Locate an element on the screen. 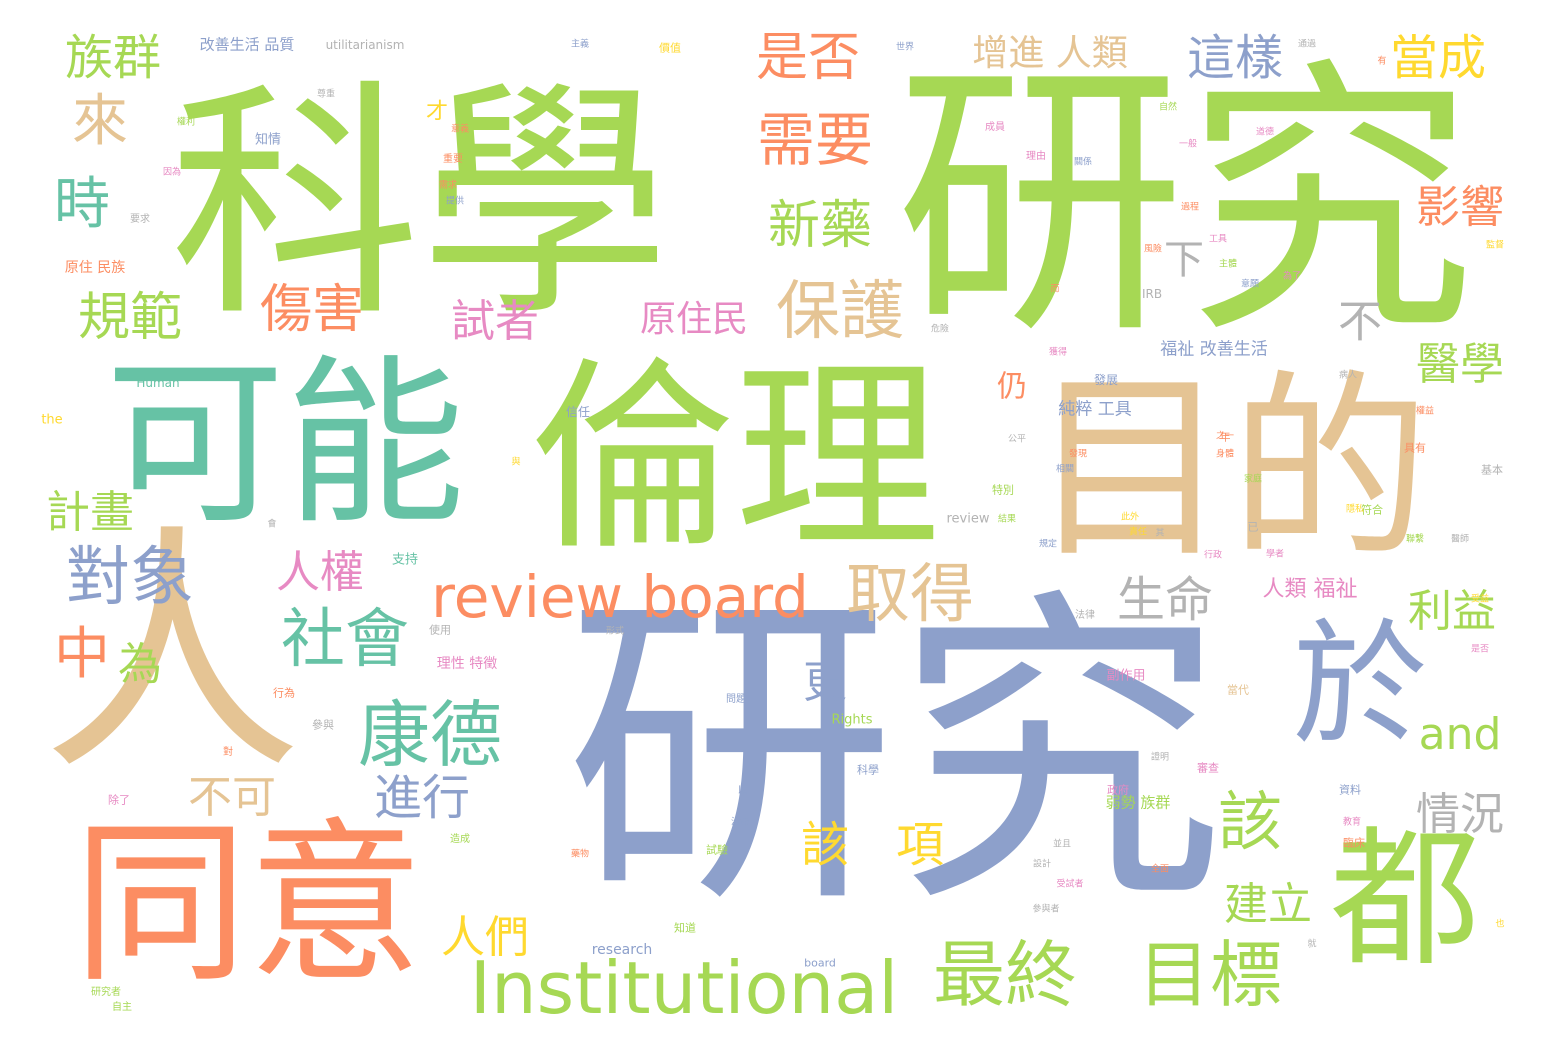 Image resolution: width=1548 pixels, height=1052 pixels. word-zhiyi: 之一 is located at coordinates (1225, 436).